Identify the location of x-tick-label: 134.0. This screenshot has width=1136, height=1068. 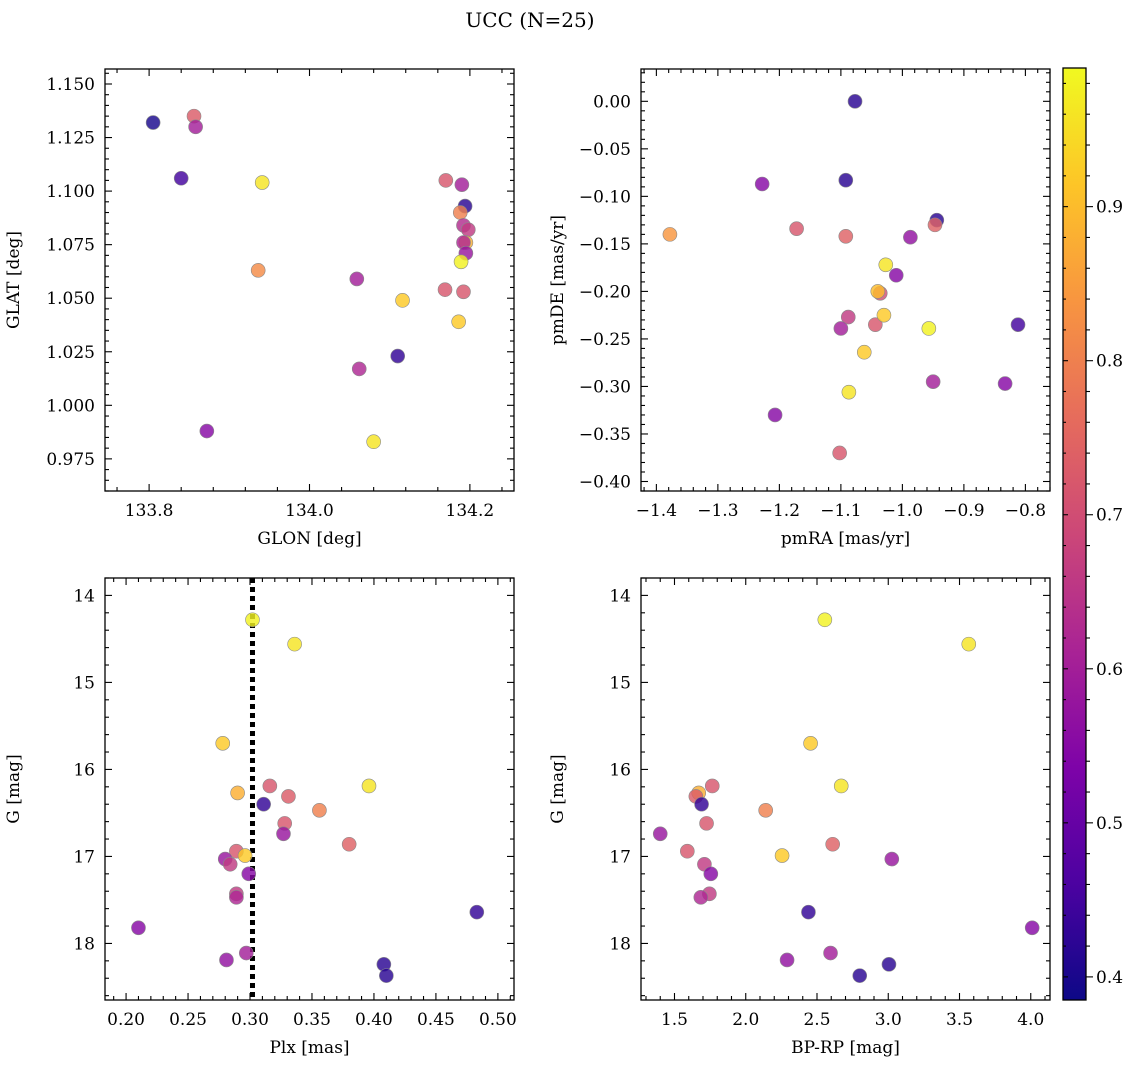
(309, 511).